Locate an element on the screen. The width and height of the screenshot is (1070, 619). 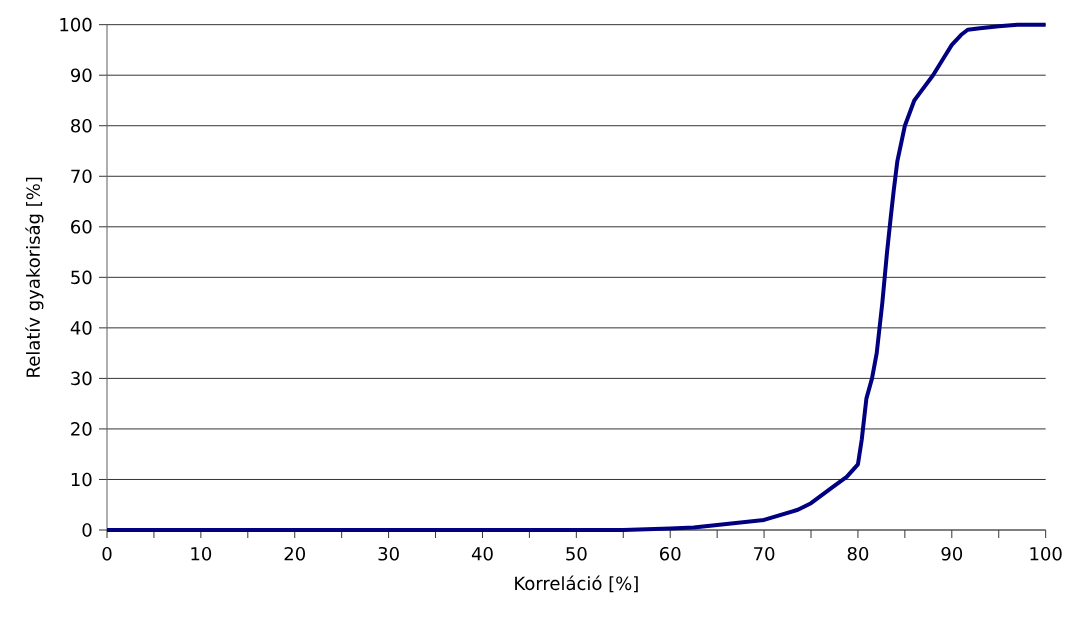
x-tick-label: 90 is located at coordinates (952, 553).